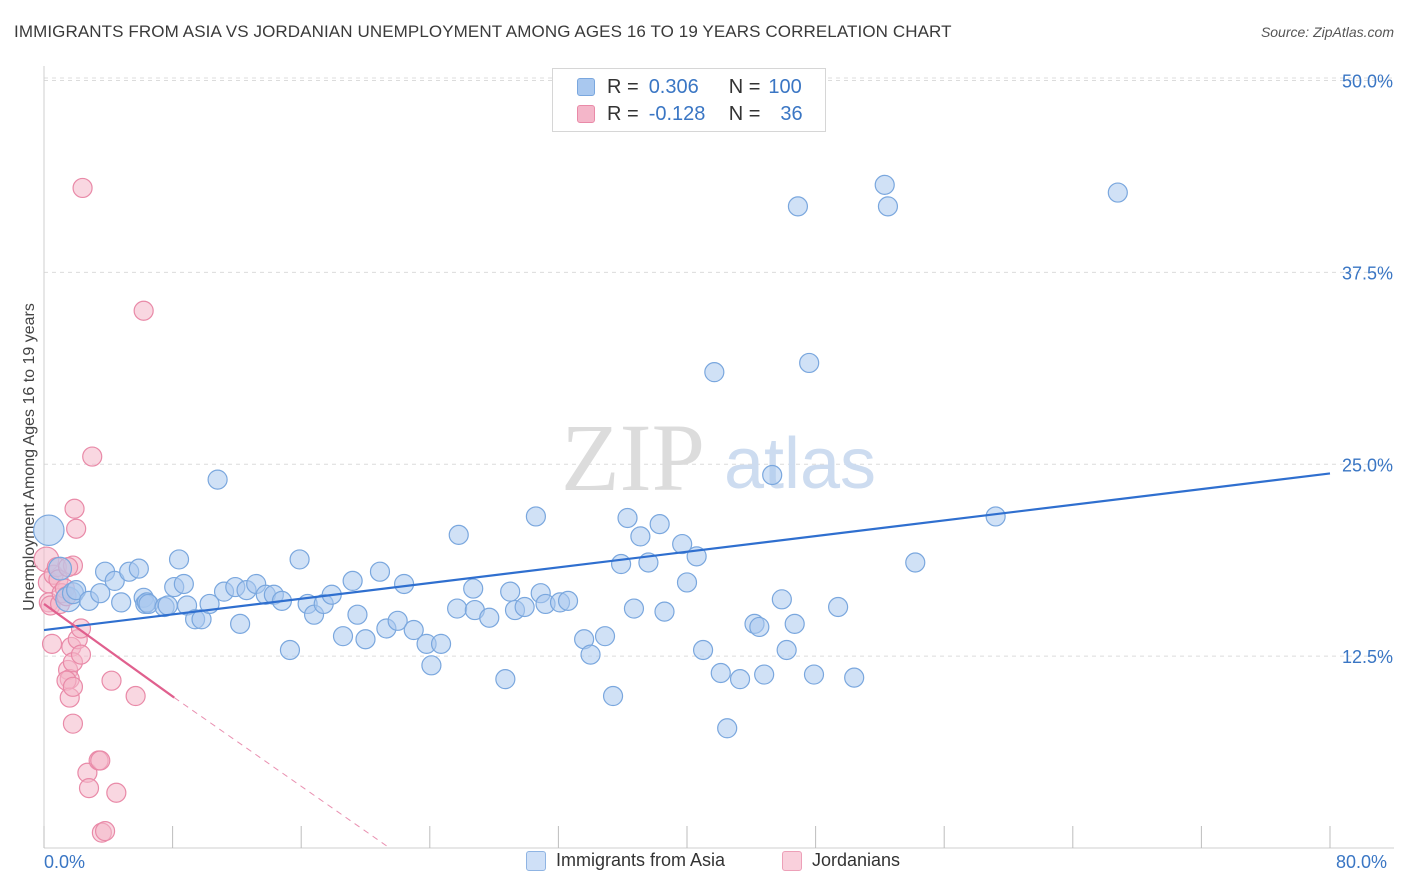 The width and height of the screenshot is (1406, 892). I want to click on y-tick-label: 12.5%, so click(1367, 657).